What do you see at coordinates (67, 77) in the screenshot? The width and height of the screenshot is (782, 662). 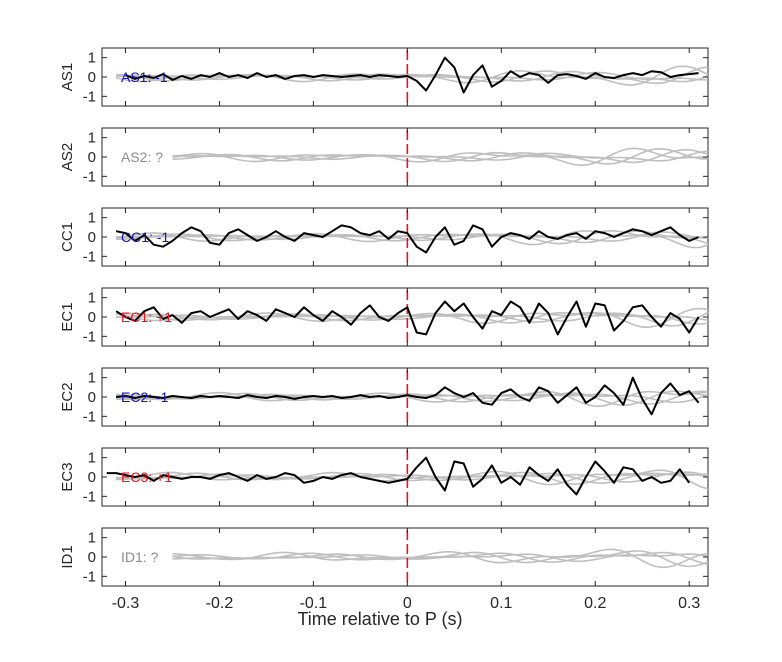 I see `y-axis-label: AS1` at bounding box center [67, 77].